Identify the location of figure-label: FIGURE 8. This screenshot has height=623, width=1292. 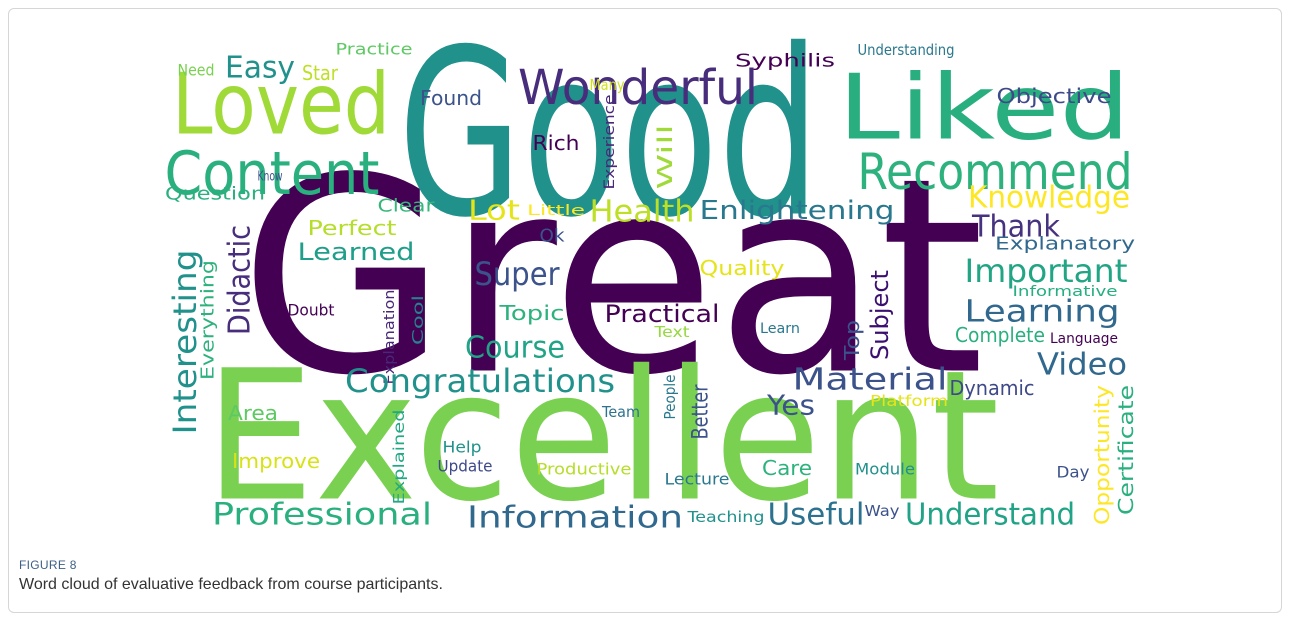
(48, 565).